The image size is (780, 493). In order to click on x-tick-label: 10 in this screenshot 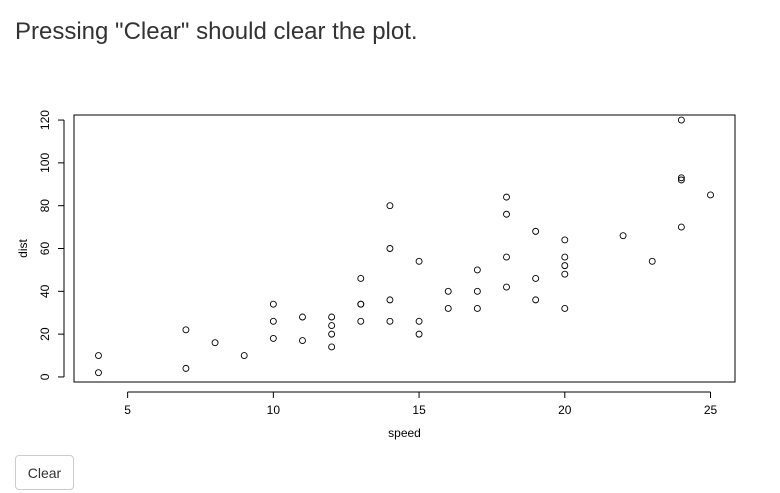, I will do `click(274, 410)`.